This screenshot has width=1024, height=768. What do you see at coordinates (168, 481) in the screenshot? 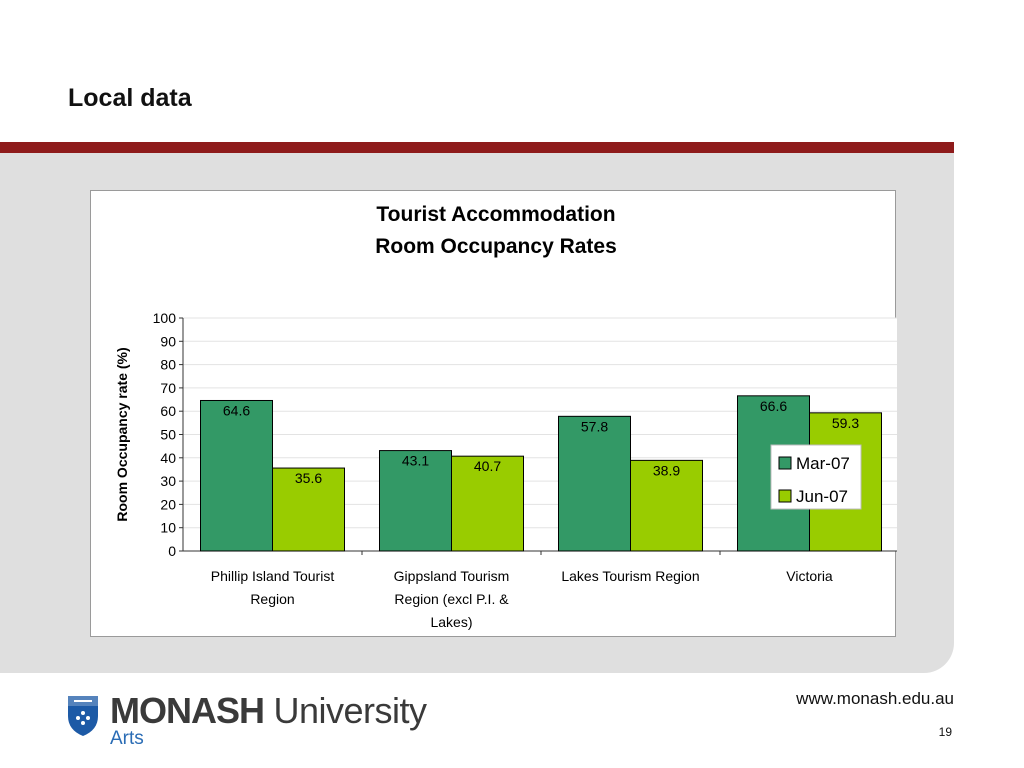
I see `y-tick-label: 30` at bounding box center [168, 481].